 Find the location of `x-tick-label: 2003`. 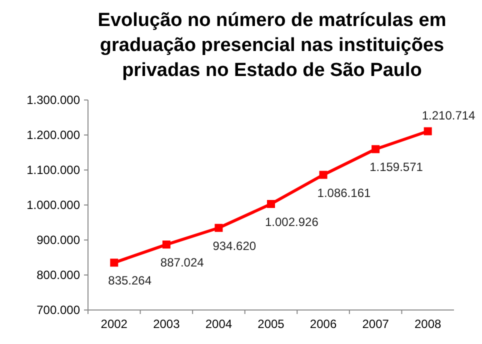

x-tick-label: 2003 is located at coordinates (166, 324).